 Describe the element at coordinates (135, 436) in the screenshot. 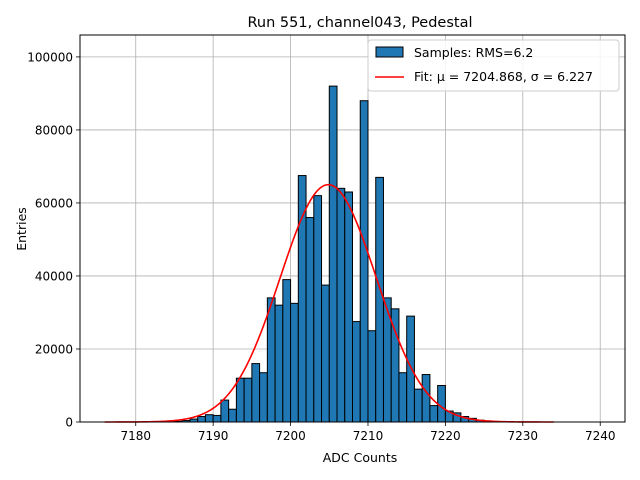

I see `x-tick-label: 7180` at that location.